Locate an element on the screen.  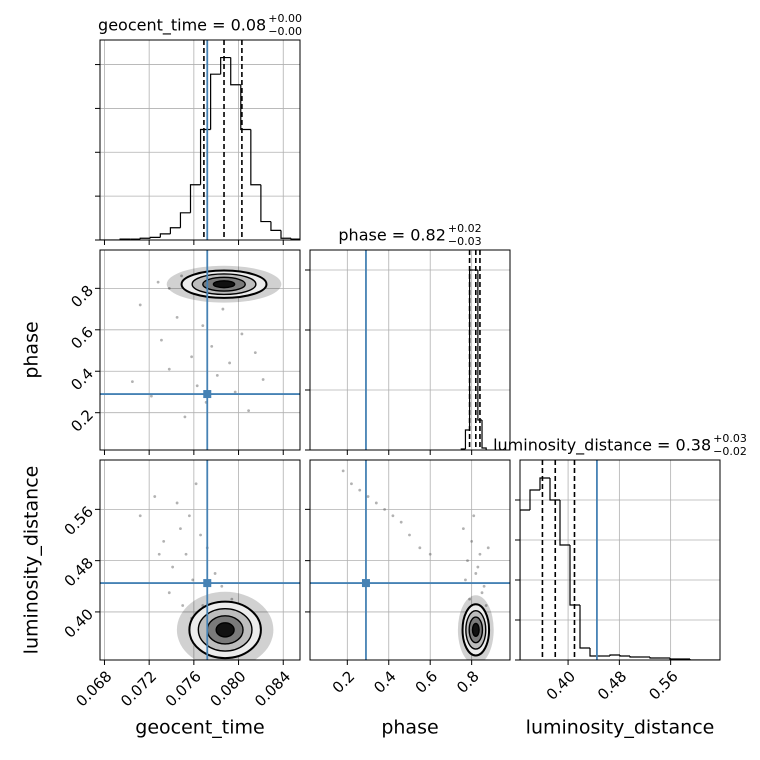
x-tick-label: 0.084 is located at coordinates (272, 688).